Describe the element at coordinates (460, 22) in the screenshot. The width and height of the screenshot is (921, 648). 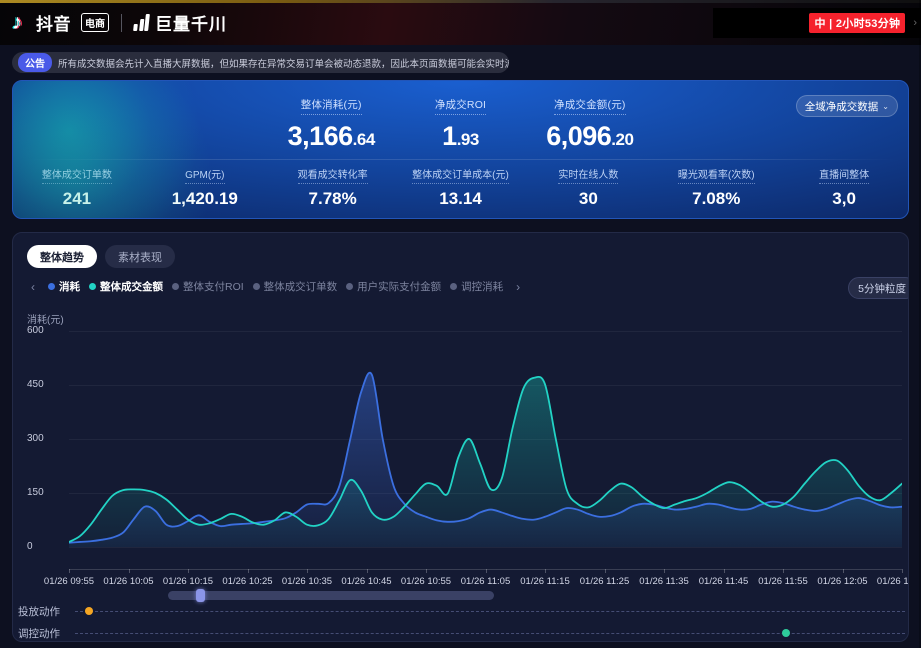
I see `top-bar: 抖音 电商 巨量千川 中 | 2小时53分钟 ›` at that location.